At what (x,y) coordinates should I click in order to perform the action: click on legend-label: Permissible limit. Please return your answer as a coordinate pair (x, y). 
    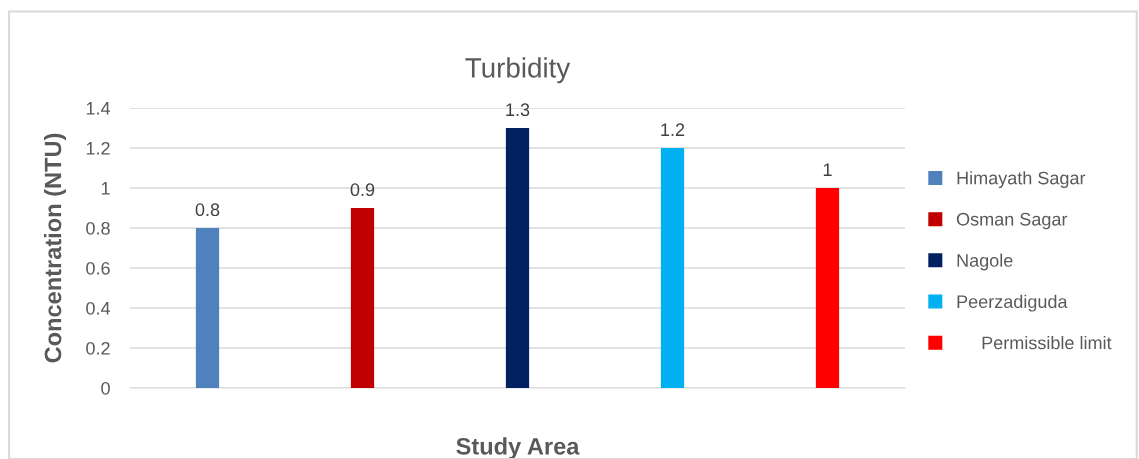
    Looking at the image, I should click on (1047, 343).